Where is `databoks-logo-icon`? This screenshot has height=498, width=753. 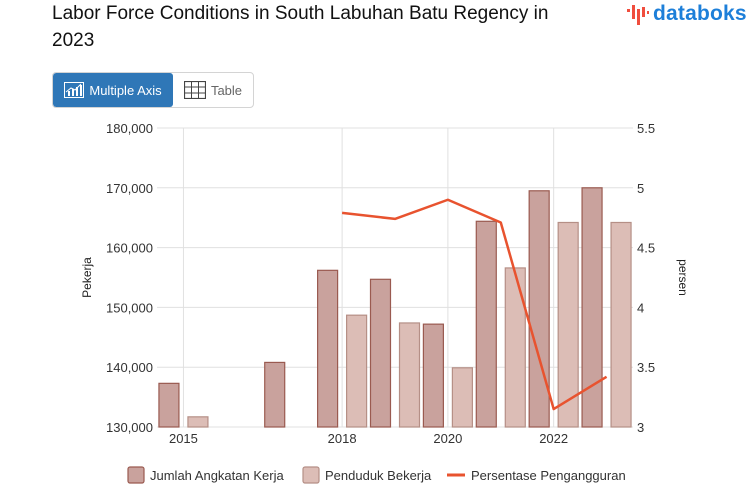 databoks-logo-icon is located at coordinates (638, 15).